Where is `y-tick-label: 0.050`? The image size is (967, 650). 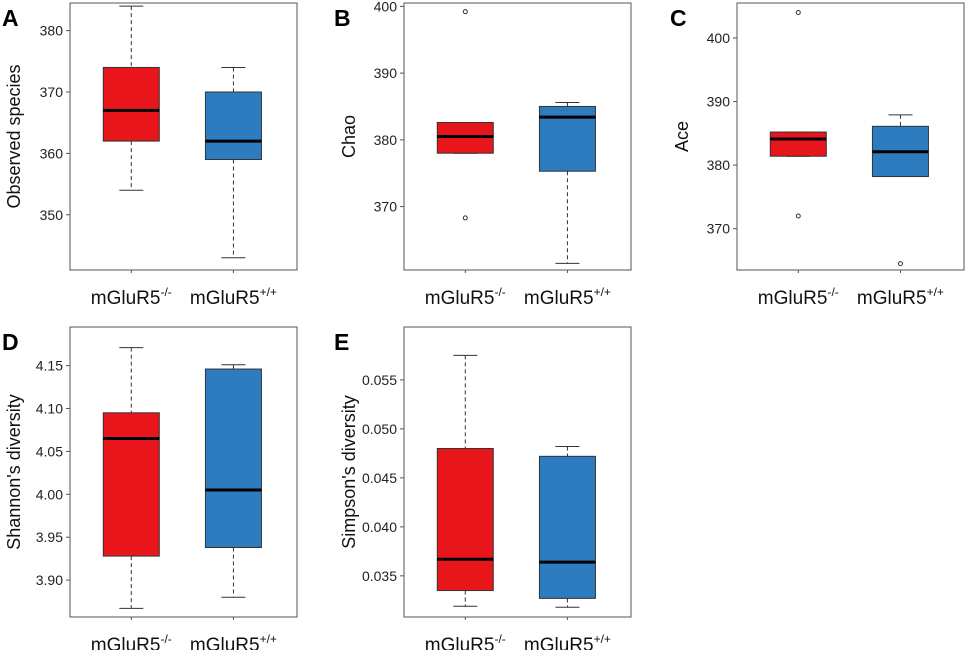 y-tick-label: 0.050 is located at coordinates (379, 429).